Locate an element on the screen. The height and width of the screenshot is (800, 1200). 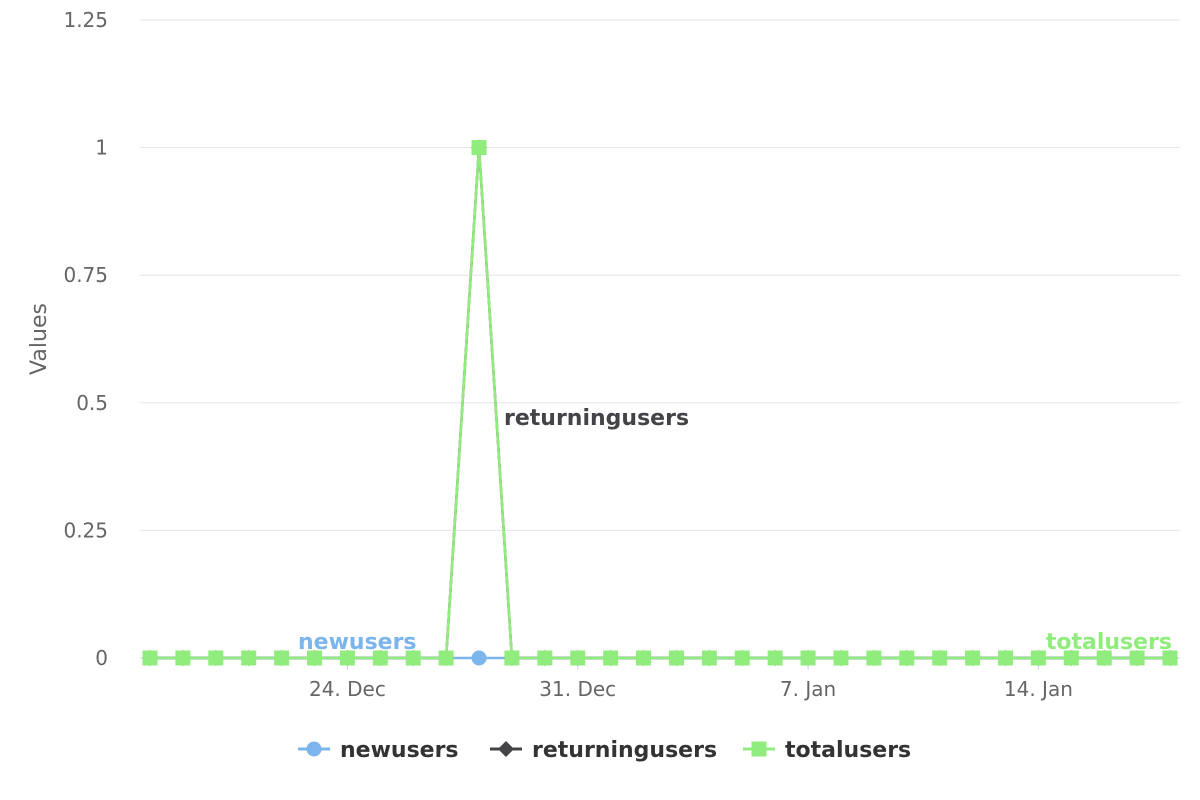
y-tick-label: 0 is located at coordinates (101, 658).